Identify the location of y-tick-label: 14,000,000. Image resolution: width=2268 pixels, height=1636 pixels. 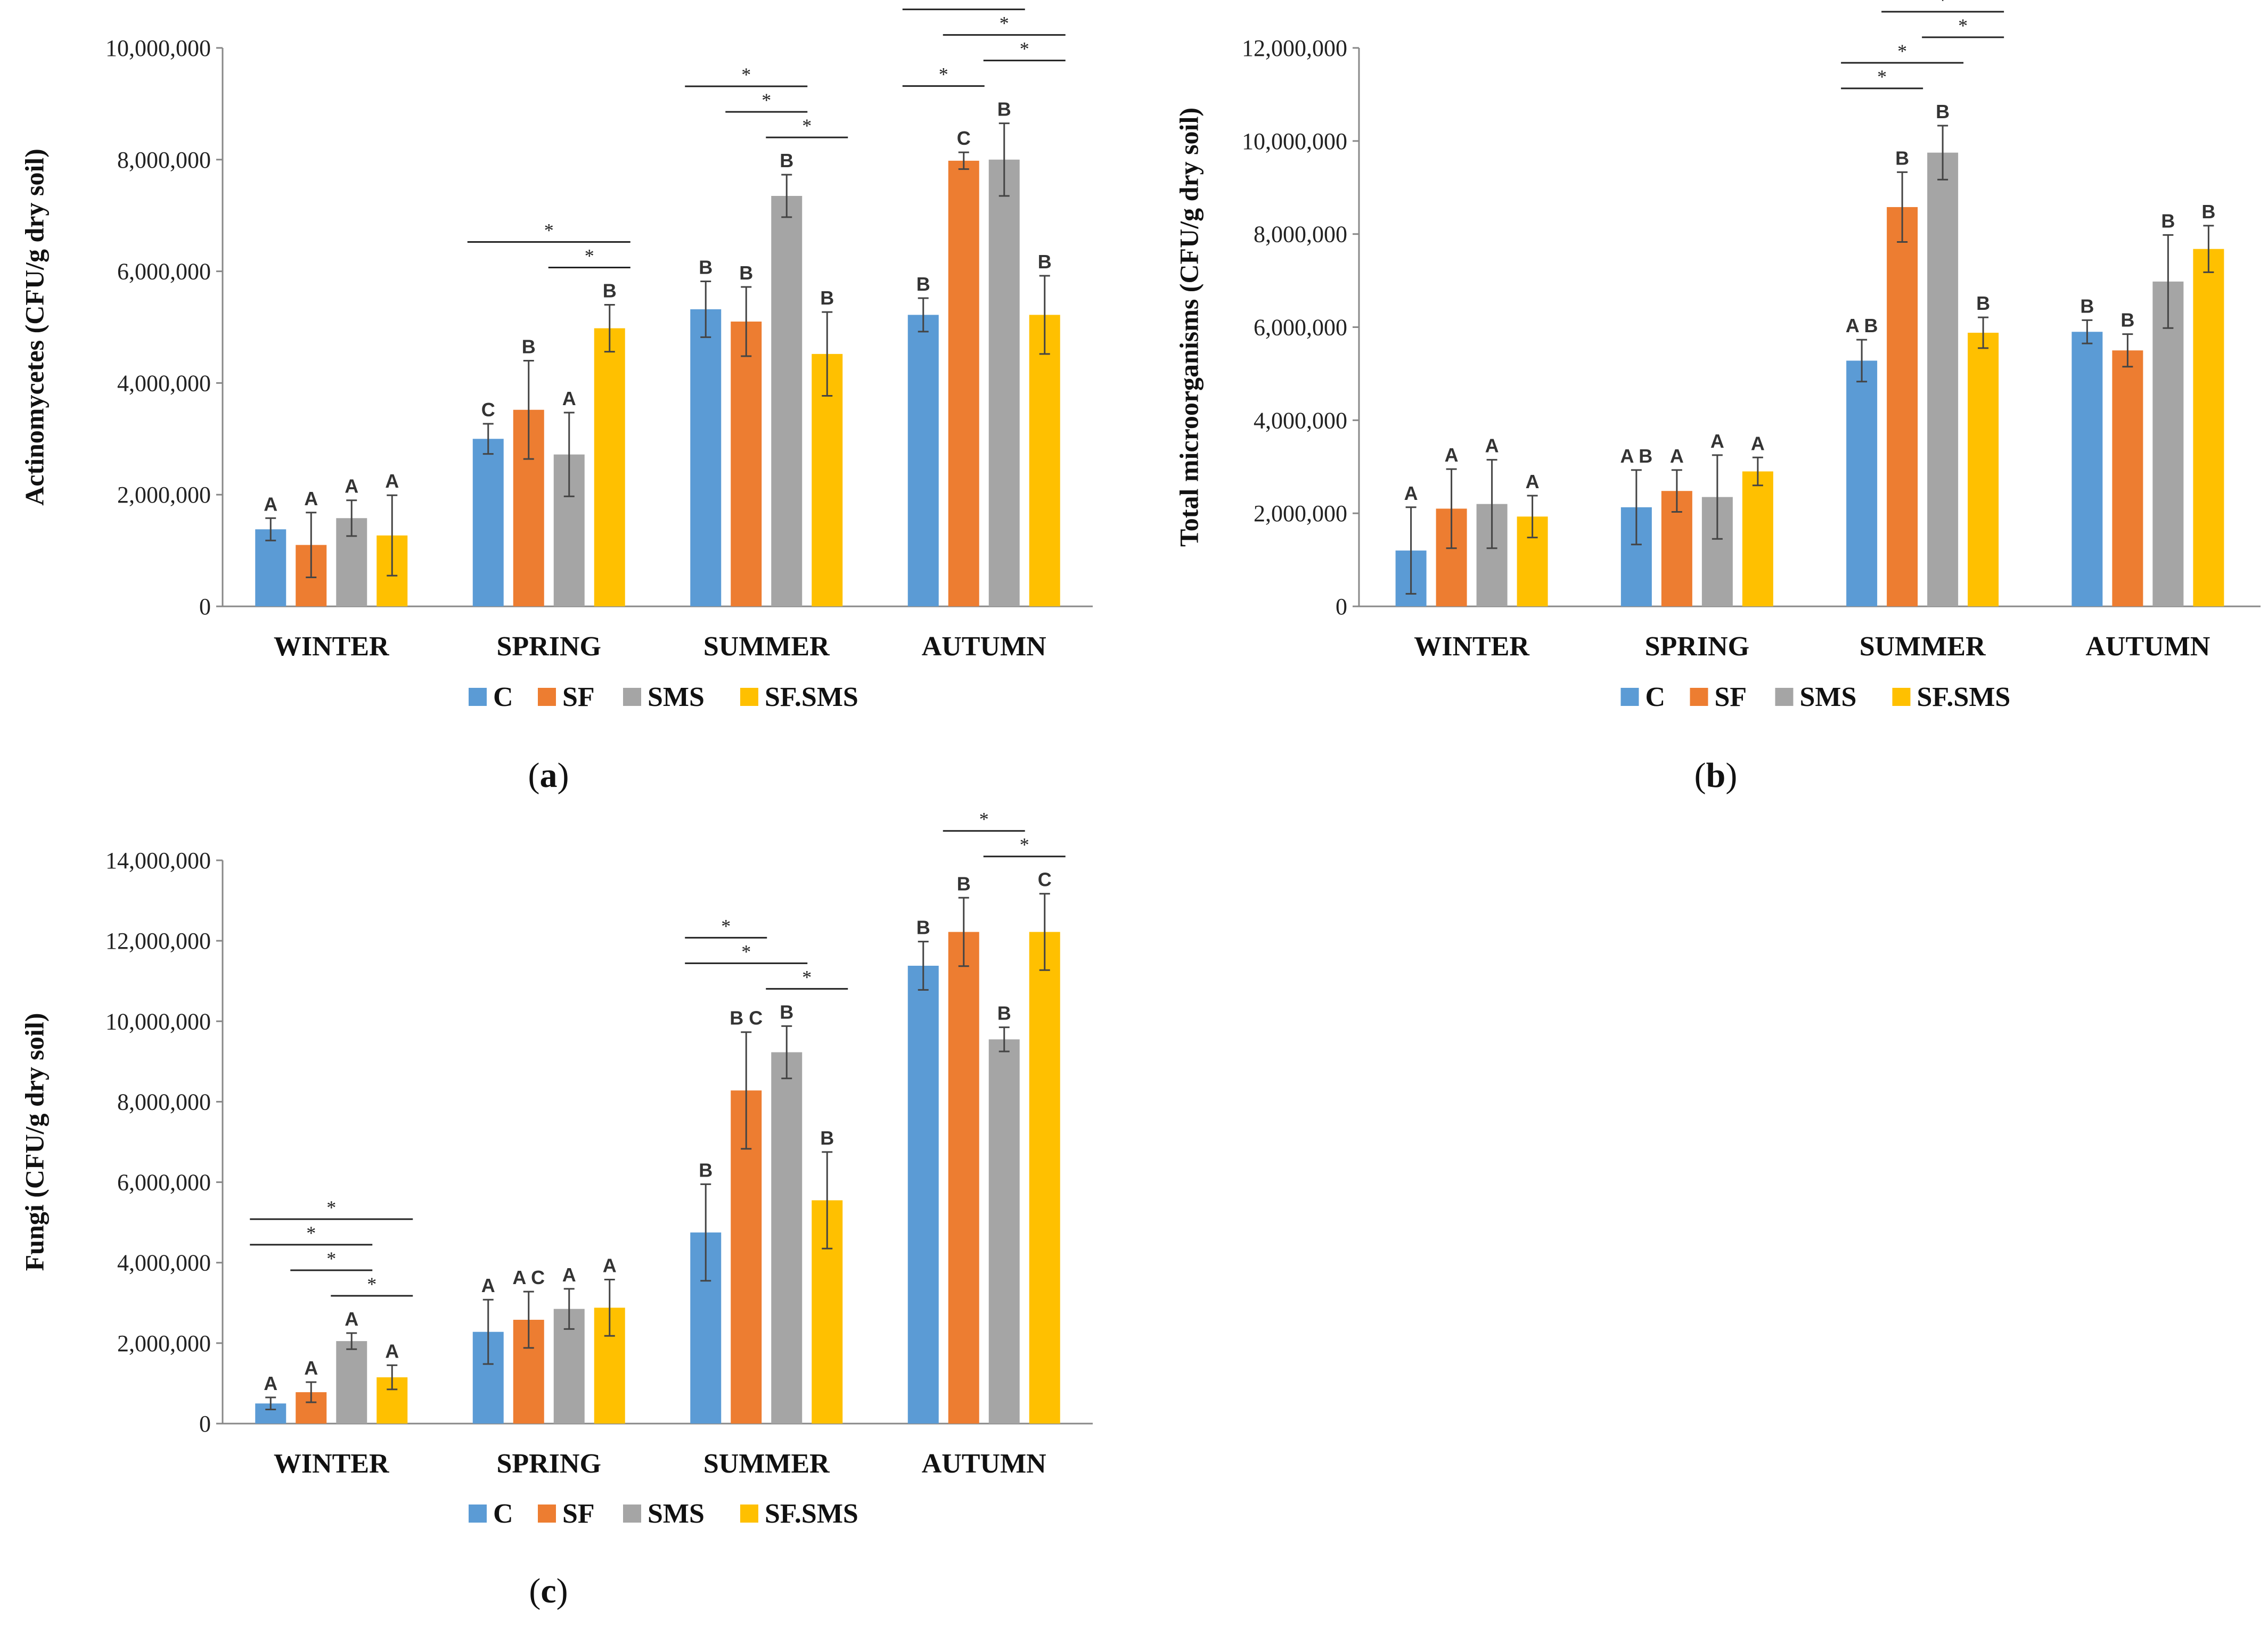
(158, 861).